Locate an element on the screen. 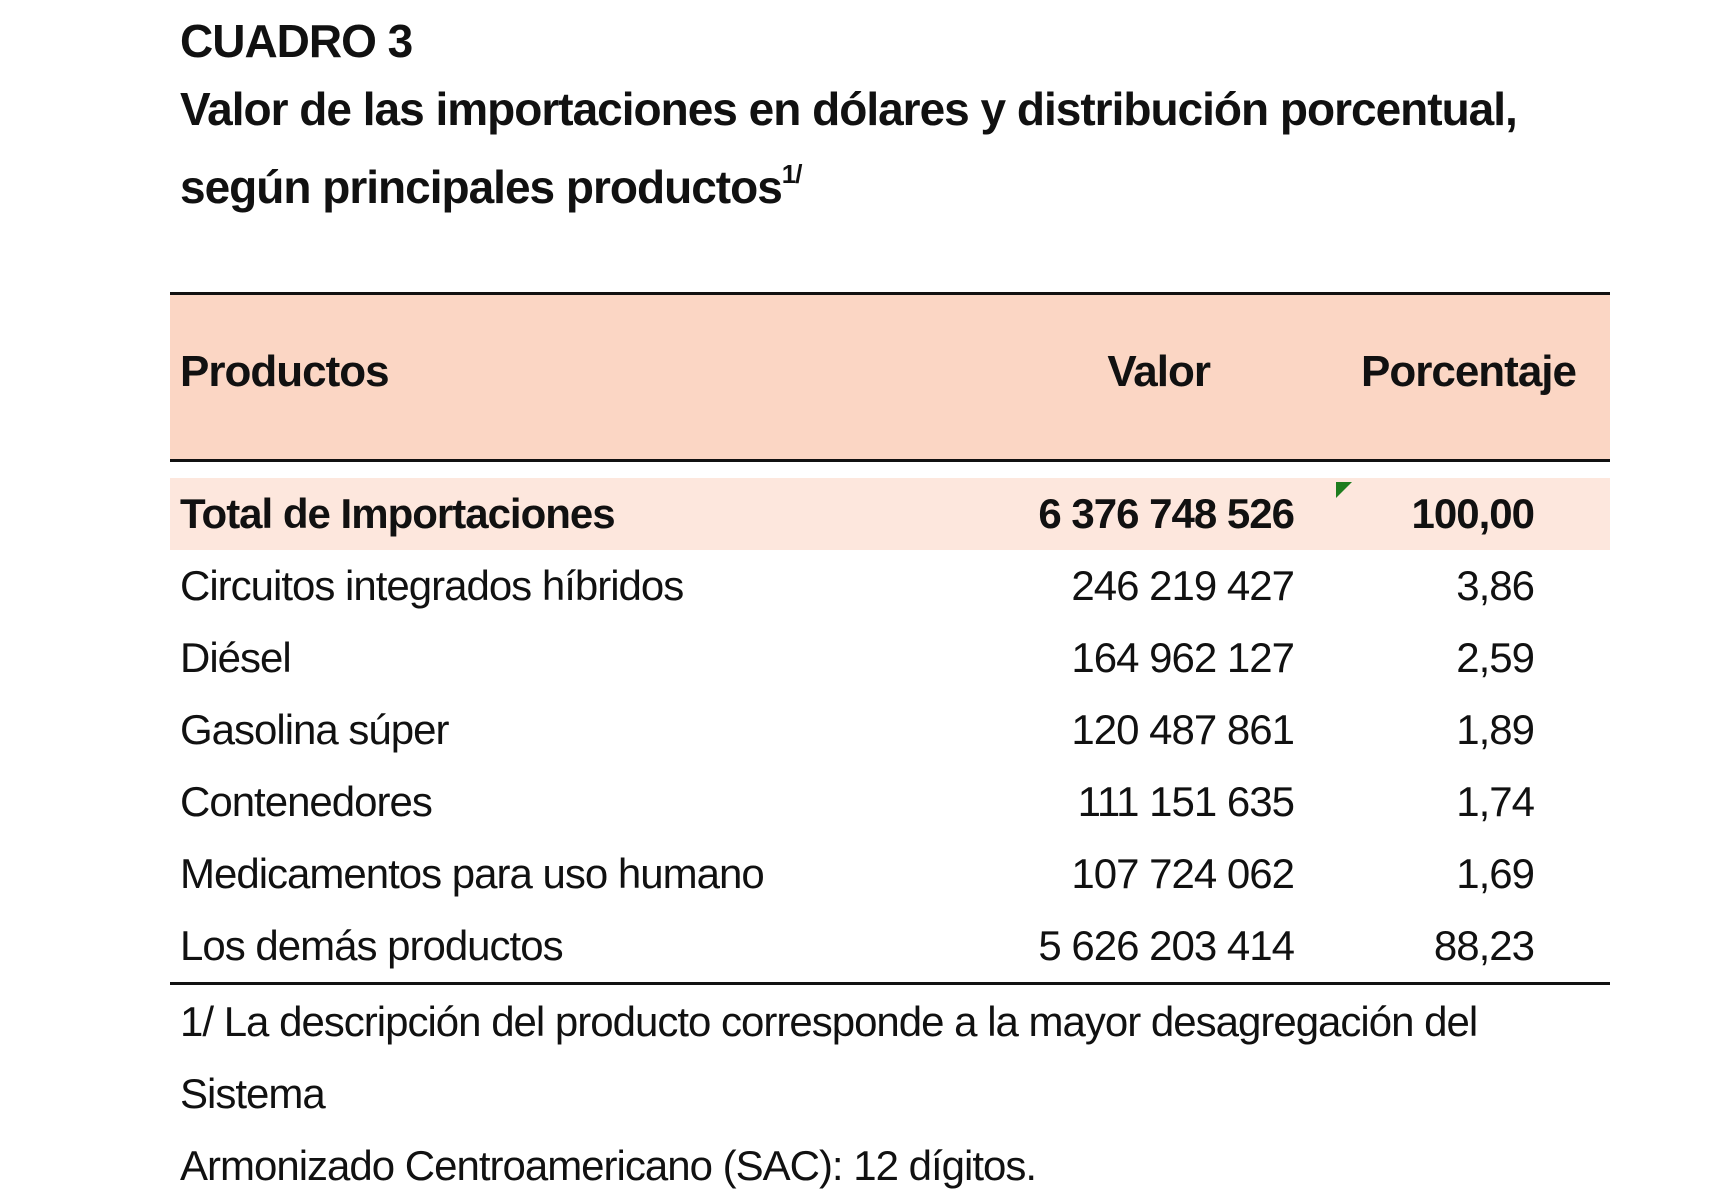 Image resolution: width=1712 pixels, height=1202 pixels. row-percent: 1,69 is located at coordinates (1495, 873).